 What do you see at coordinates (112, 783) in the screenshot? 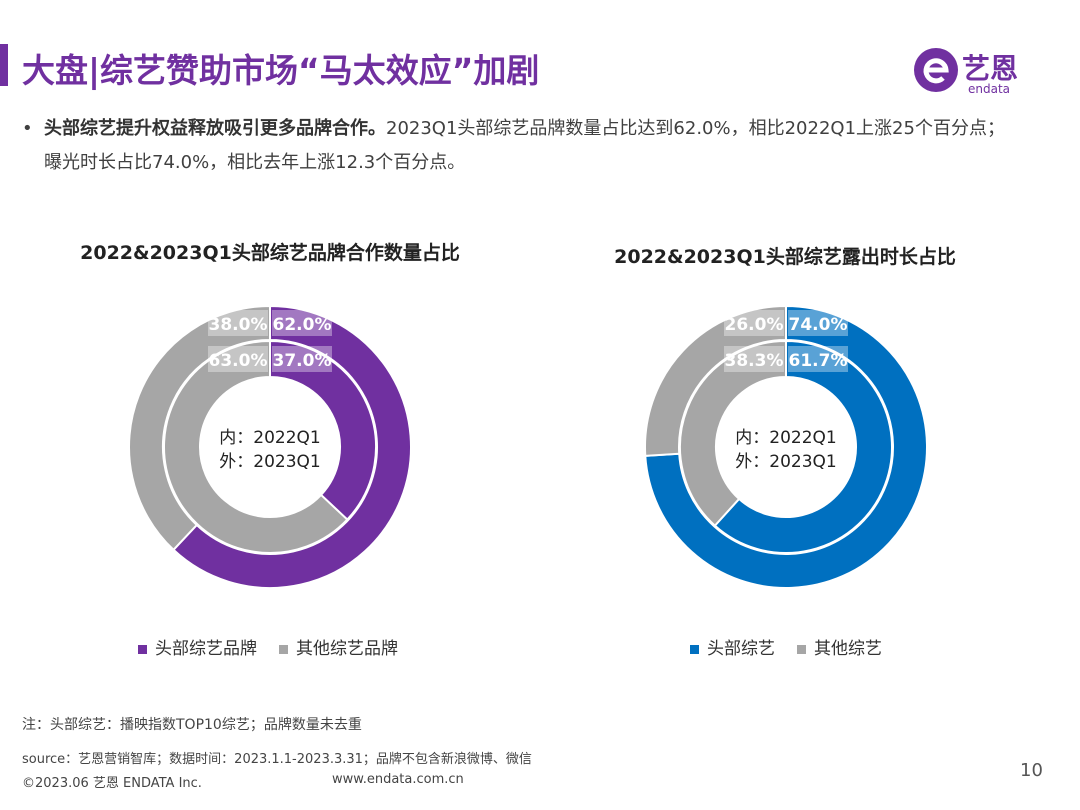
I see `copyright: ©2023.06 艺恩 ENDATA Inc.` at bounding box center [112, 783].